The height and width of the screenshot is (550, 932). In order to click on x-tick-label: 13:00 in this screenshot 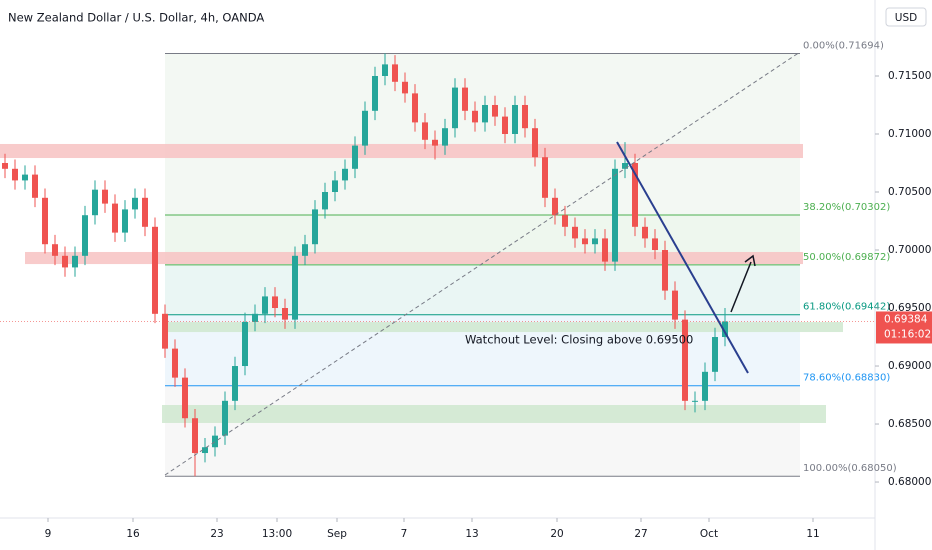, I will do `click(277, 534)`.